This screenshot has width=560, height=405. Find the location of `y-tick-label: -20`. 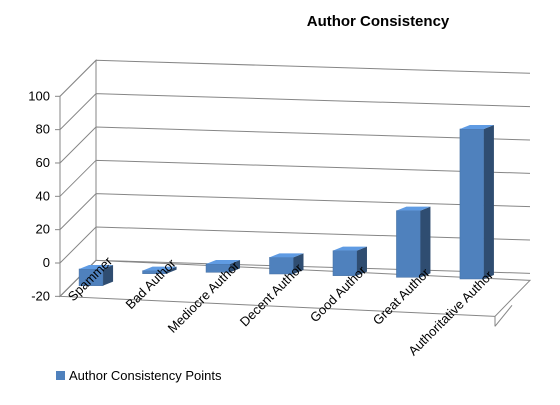

y-tick-label: -20 is located at coordinates (40, 295).